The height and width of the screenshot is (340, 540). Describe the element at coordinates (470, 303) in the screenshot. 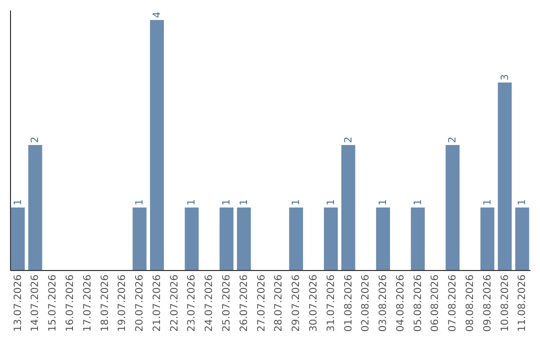

I see `x-tick-label: 08.08.2026` at that location.